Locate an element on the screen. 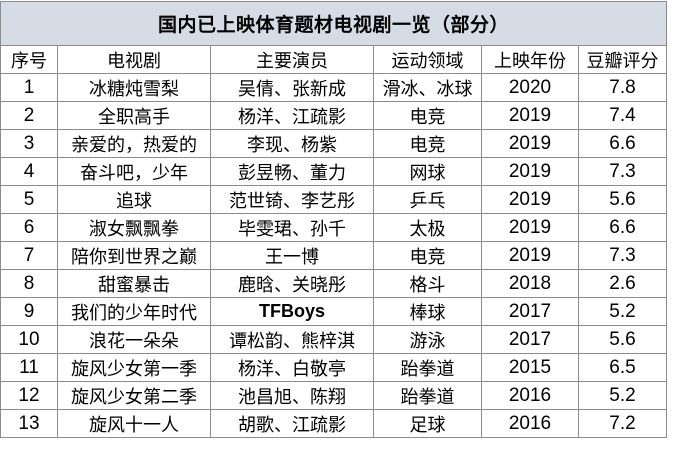 Image resolution: width=674 pixels, height=457 pixels. table-row: 2 全职高手 杨洋、江疏影 电竞 2019 7.4 is located at coordinates (333, 115).